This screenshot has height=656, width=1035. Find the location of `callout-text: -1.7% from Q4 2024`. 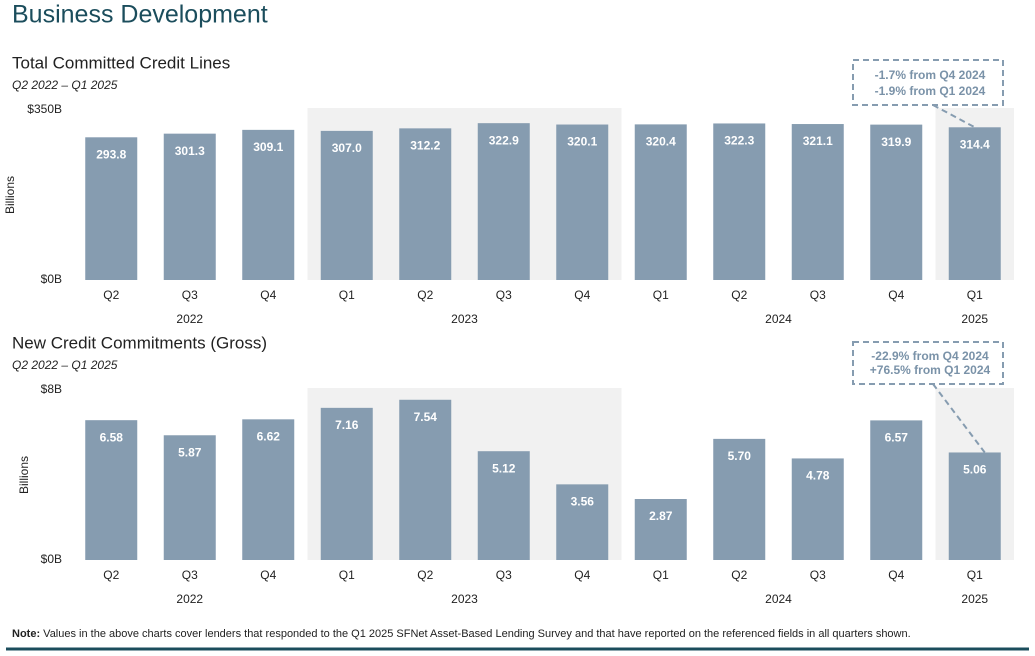

callout-text: -1.7% from Q4 2024 is located at coordinates (930, 75).